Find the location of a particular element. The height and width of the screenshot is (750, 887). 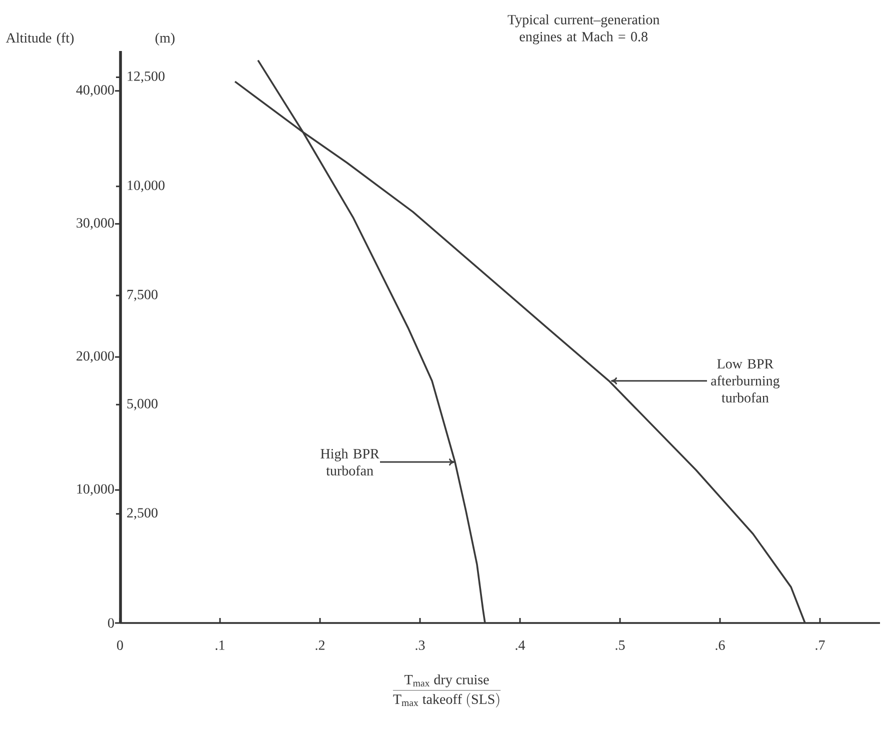

y2-tick-label: 12,500 is located at coordinates (146, 77).